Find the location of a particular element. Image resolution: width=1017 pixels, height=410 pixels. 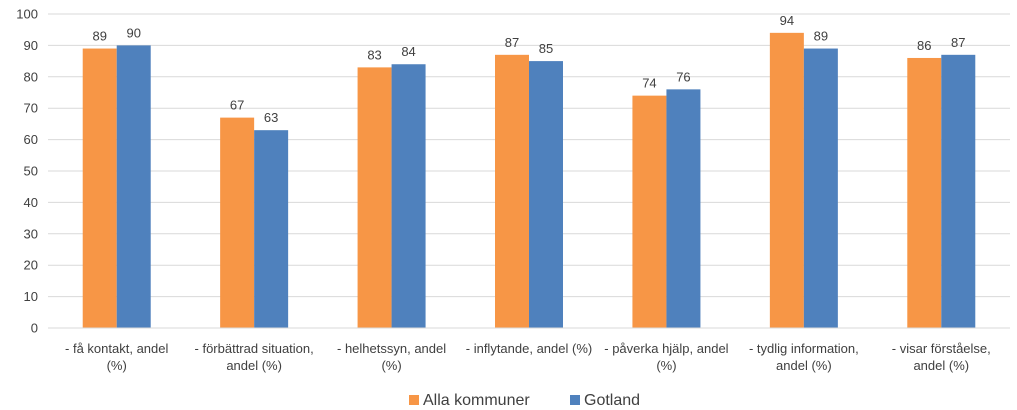

y-tick-label: 40 is located at coordinates (31, 202).